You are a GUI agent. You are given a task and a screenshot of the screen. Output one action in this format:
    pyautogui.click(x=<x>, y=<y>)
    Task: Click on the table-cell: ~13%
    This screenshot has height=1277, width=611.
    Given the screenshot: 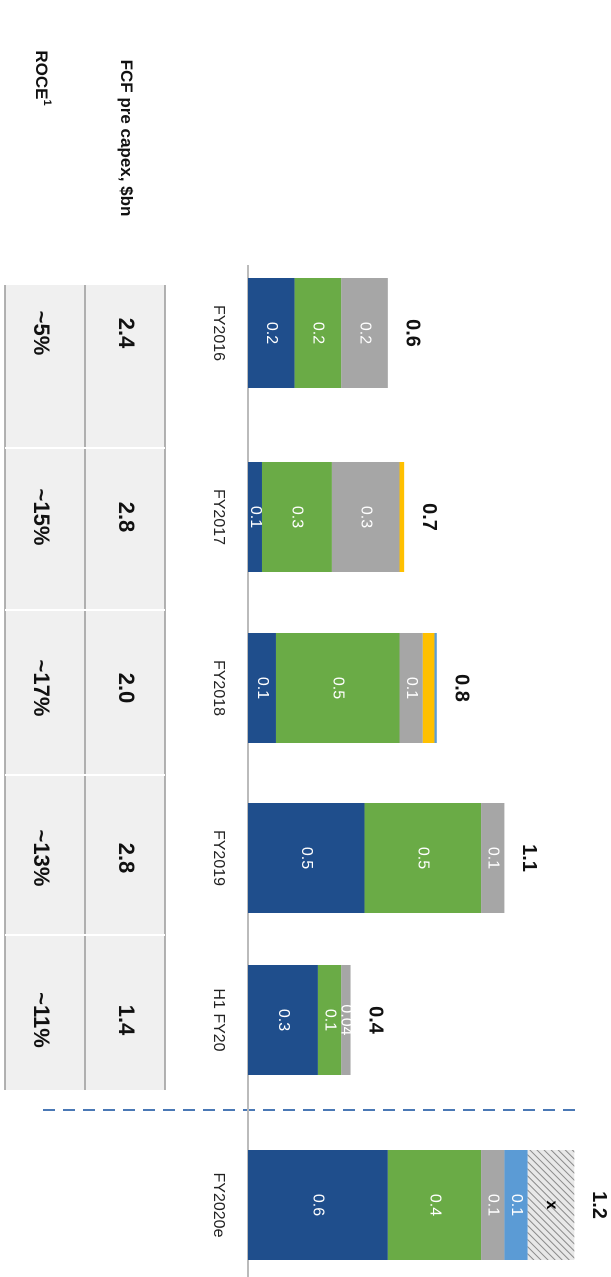 What is the action you would take?
    pyautogui.click(x=41, y=858)
    